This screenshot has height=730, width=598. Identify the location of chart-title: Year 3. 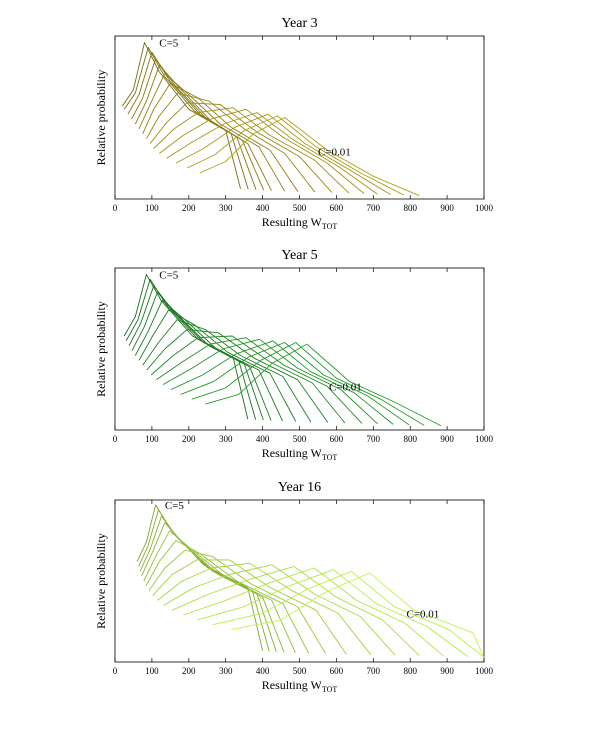
(299, 23).